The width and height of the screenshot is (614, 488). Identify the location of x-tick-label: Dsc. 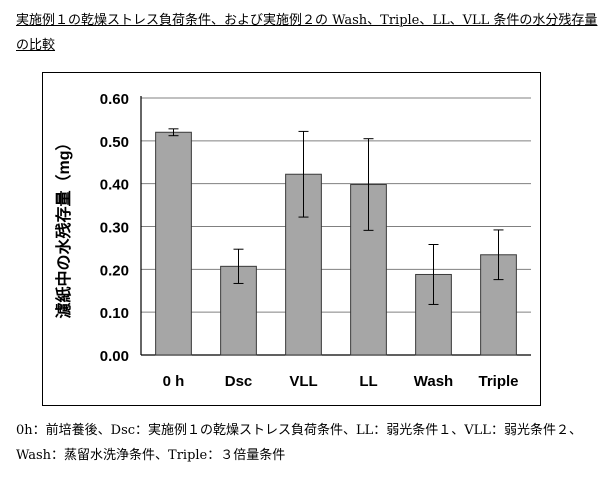
(239, 381).